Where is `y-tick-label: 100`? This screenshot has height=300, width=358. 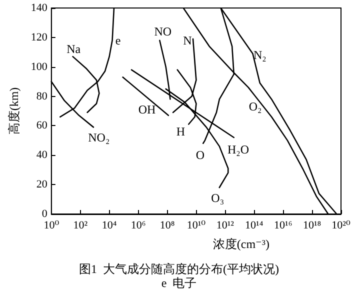 y-tick-label: 100 is located at coordinates (39, 66).